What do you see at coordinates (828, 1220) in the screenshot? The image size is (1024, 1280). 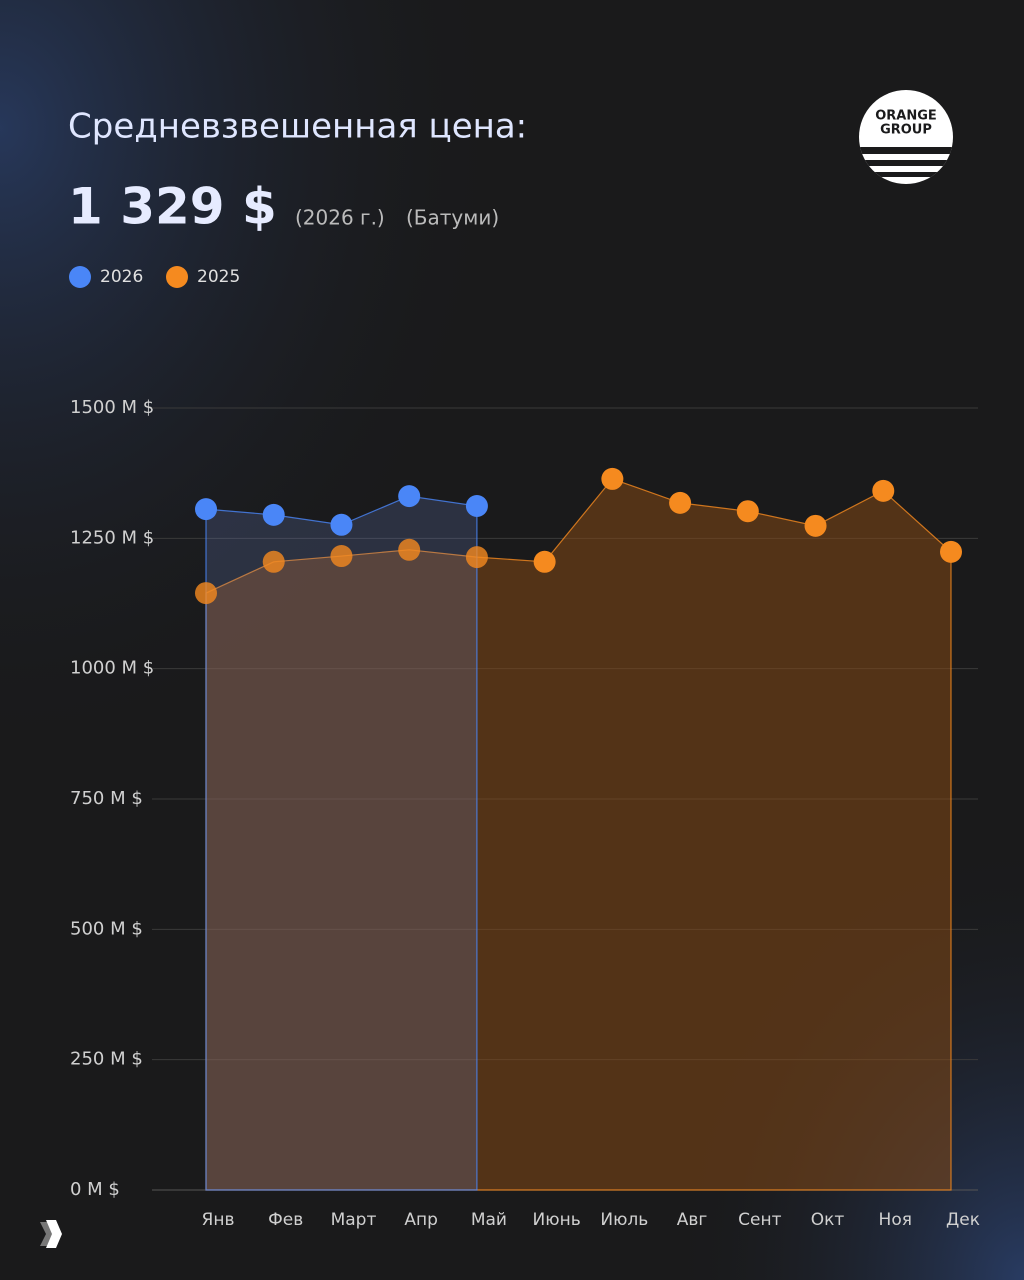 I see `x-tick-label: Окт` at bounding box center [828, 1220].